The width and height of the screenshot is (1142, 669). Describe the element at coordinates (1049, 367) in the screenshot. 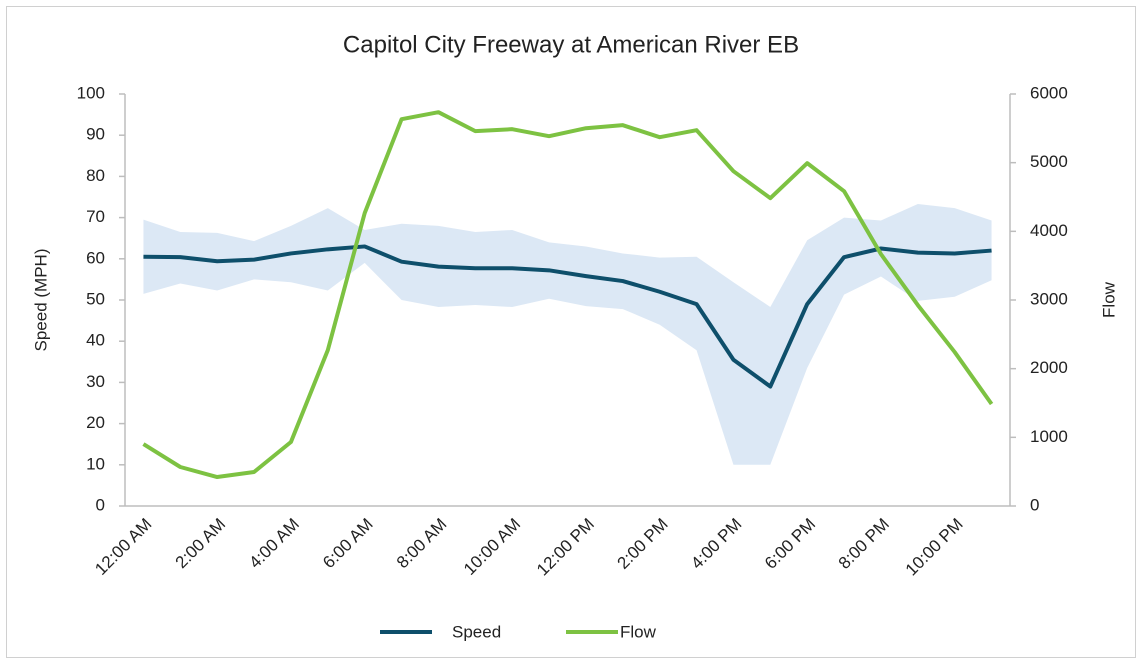

I see `y2-tick-label: 2000` at that location.